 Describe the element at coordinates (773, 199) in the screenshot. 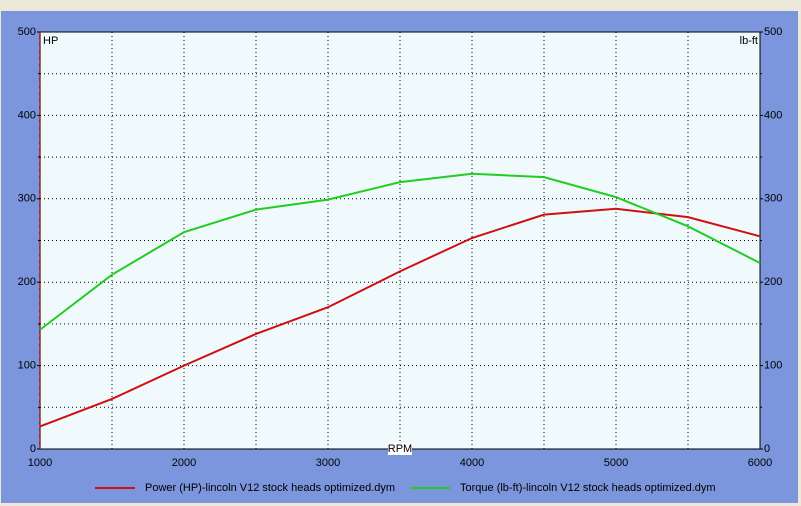

I see `y2-tick-label: 300` at that location.